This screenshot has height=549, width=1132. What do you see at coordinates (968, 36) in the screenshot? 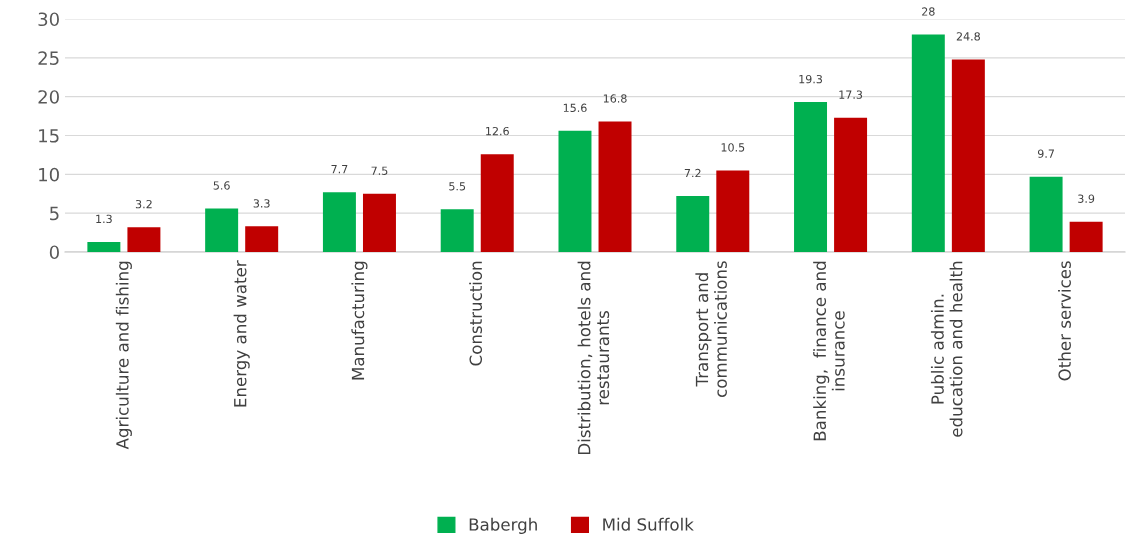
I see `data-label: 24.8` at bounding box center [968, 36].